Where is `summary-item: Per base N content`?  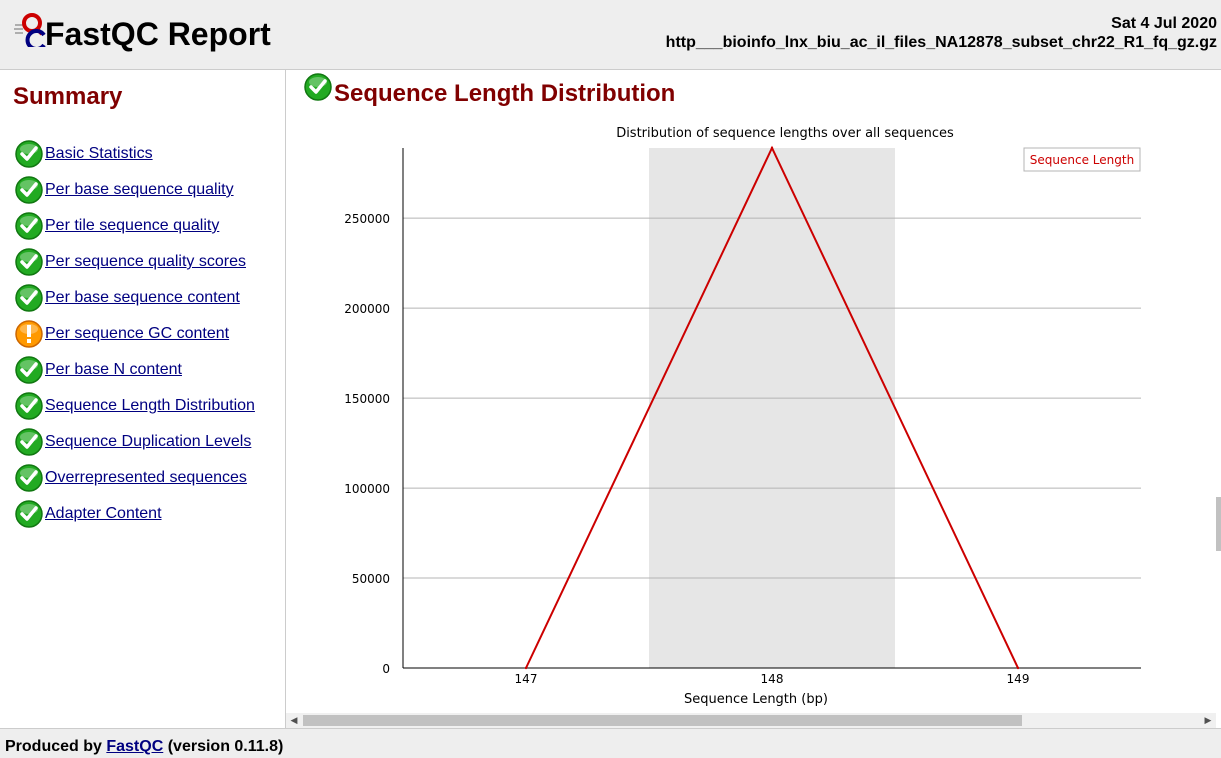
summary-item: Per base N content is located at coordinates (134, 370).